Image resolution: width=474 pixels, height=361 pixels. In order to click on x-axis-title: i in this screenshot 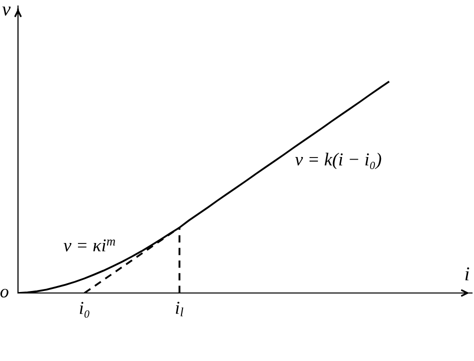, I will do `click(467, 273)`.